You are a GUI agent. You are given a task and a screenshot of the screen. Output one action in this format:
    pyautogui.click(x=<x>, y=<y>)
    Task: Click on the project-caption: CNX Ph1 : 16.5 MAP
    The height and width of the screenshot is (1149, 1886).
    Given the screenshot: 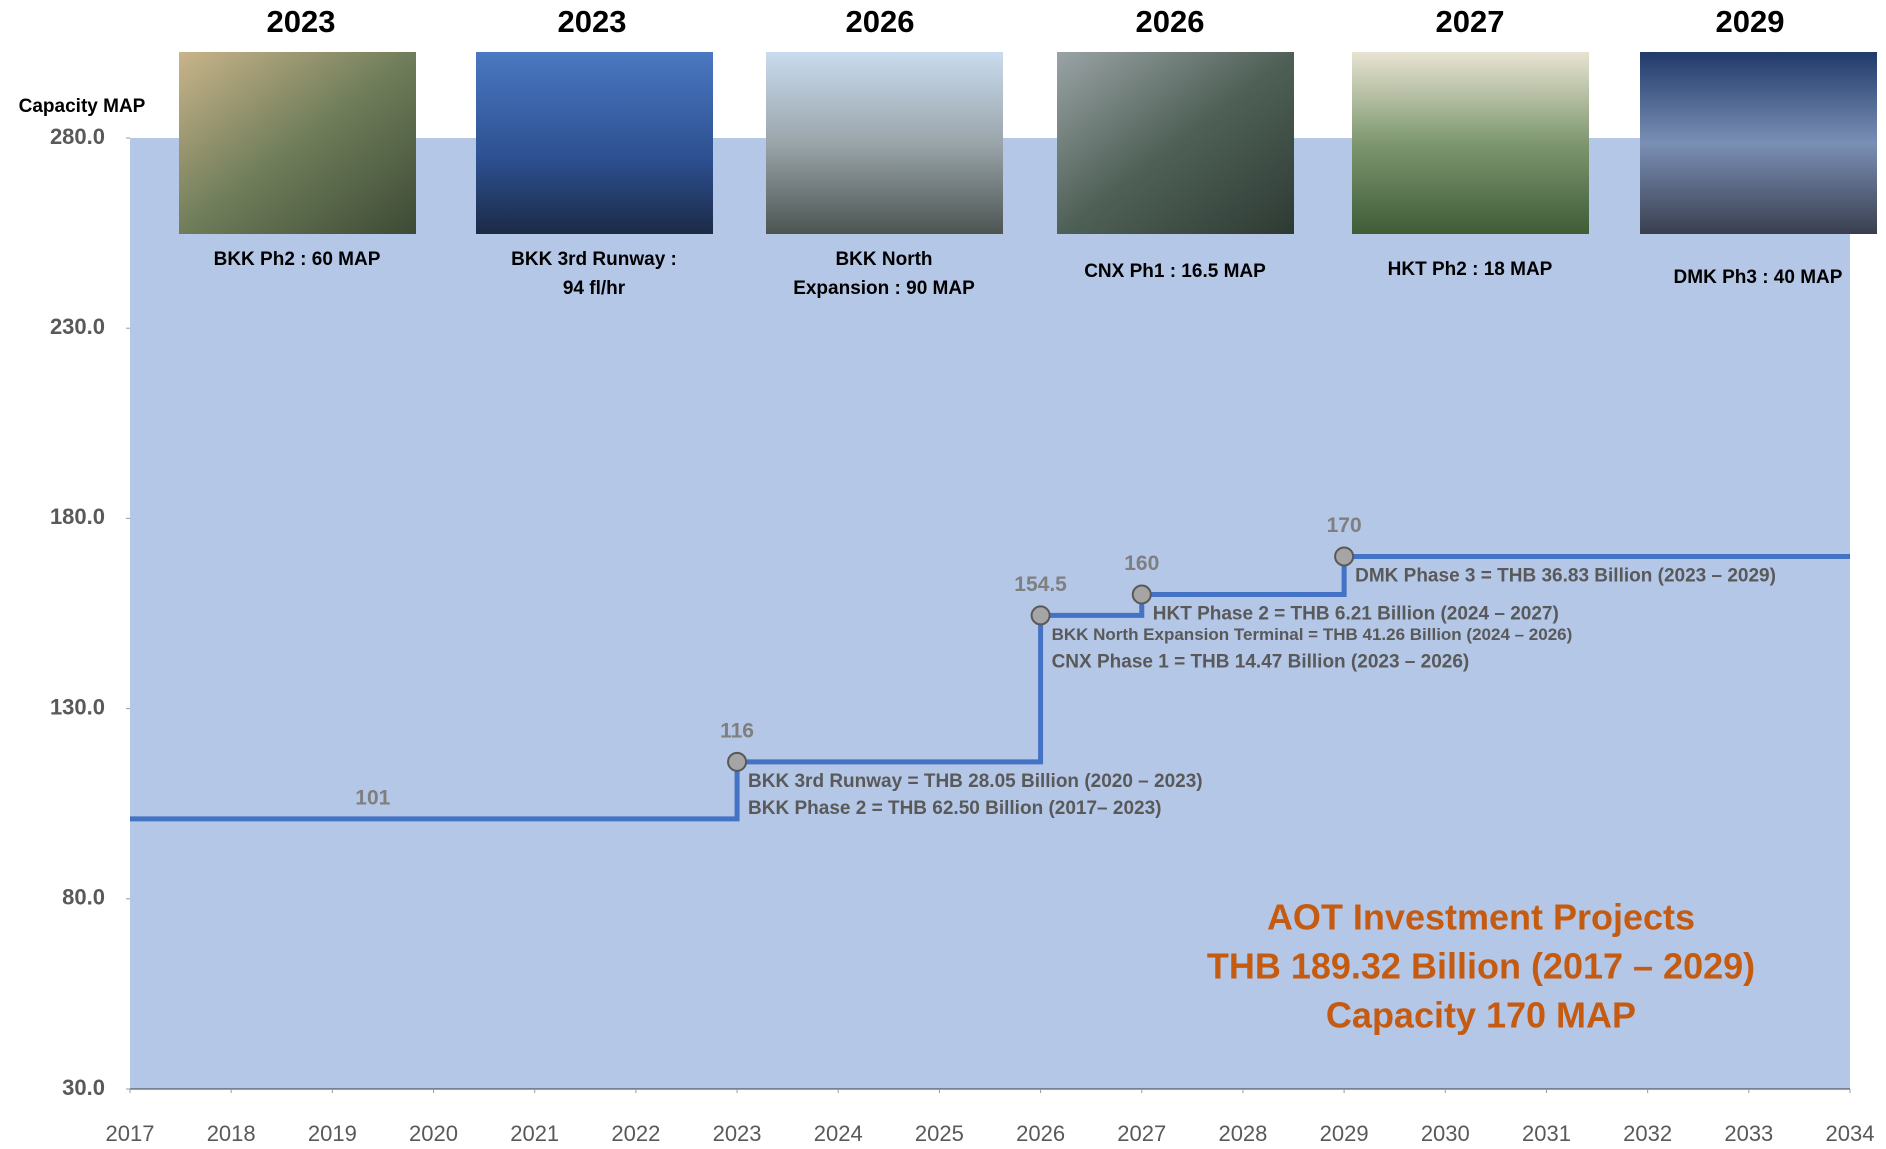 What is the action you would take?
    pyautogui.click(x=1175, y=271)
    